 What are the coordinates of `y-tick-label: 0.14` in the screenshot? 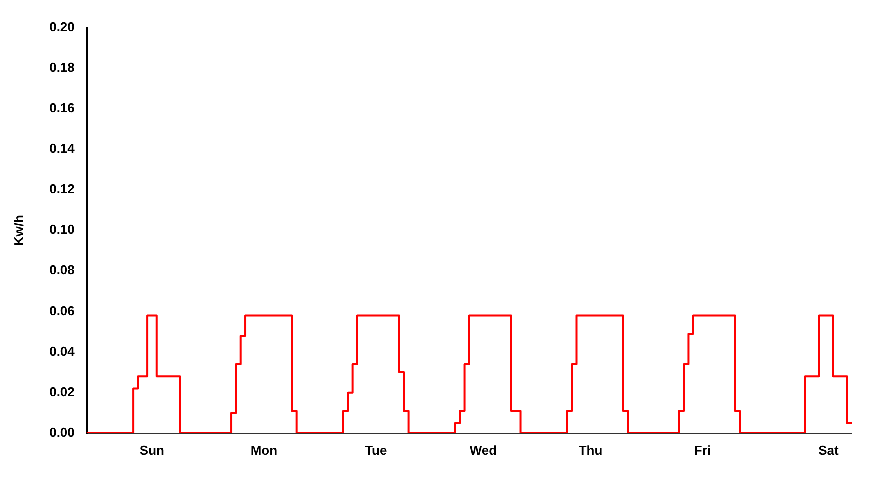 It's located at (63, 148).